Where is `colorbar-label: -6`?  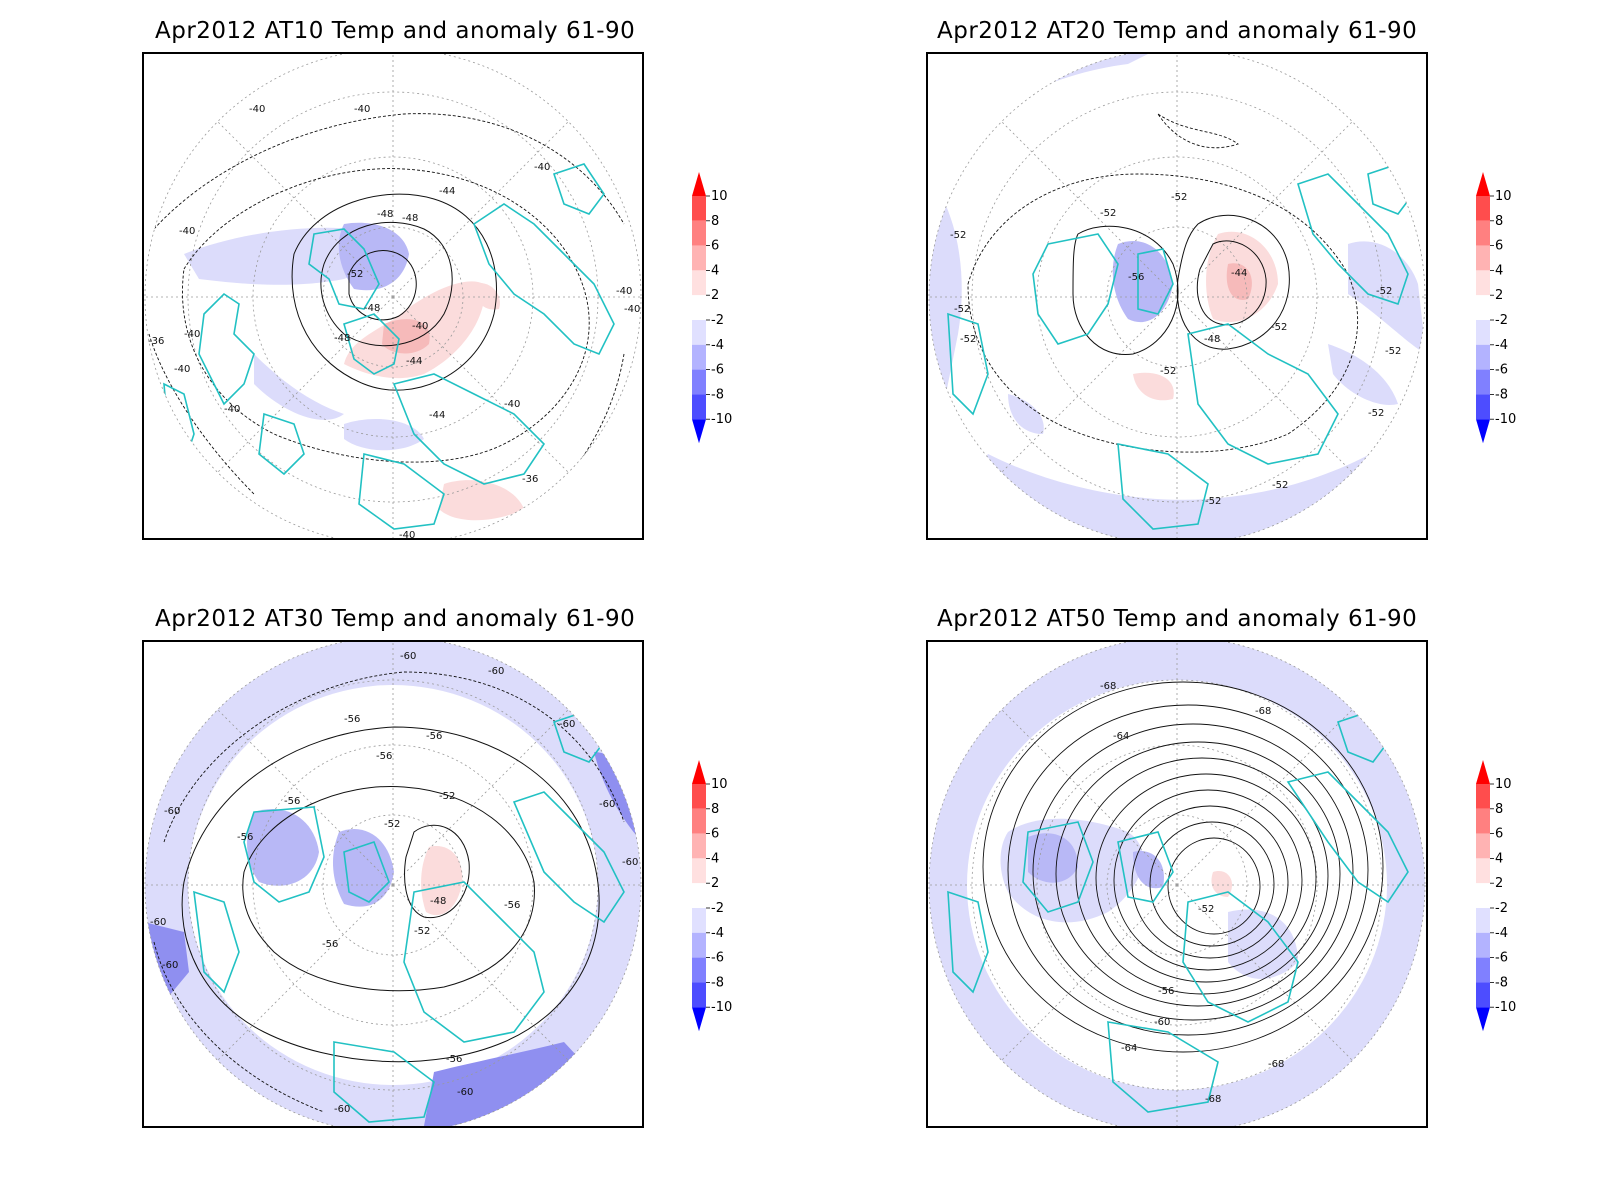 colorbar-label: -6 is located at coordinates (1501, 958).